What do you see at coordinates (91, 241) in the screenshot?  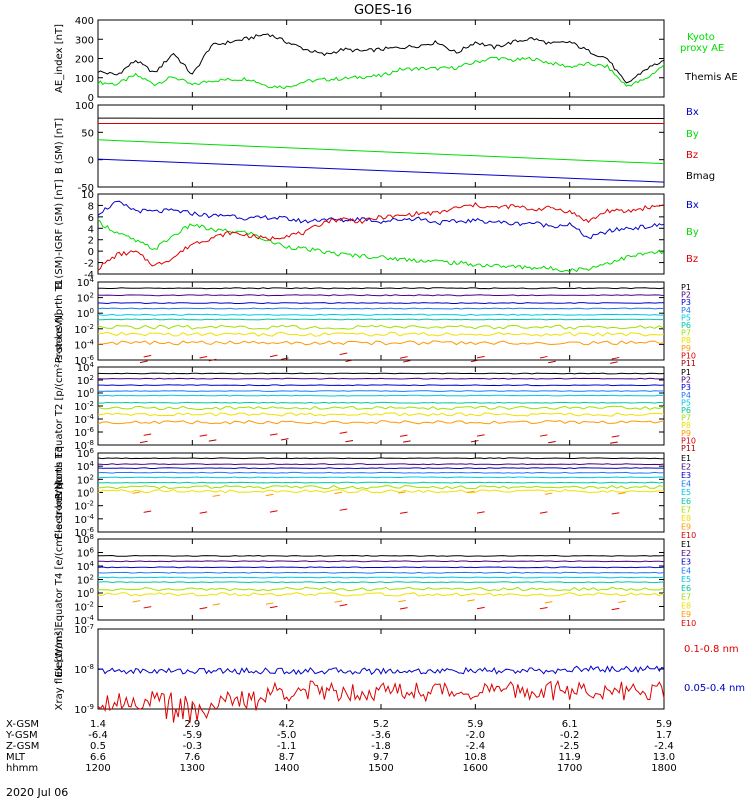 I see `y-tick-label: 2` at bounding box center [91, 241].